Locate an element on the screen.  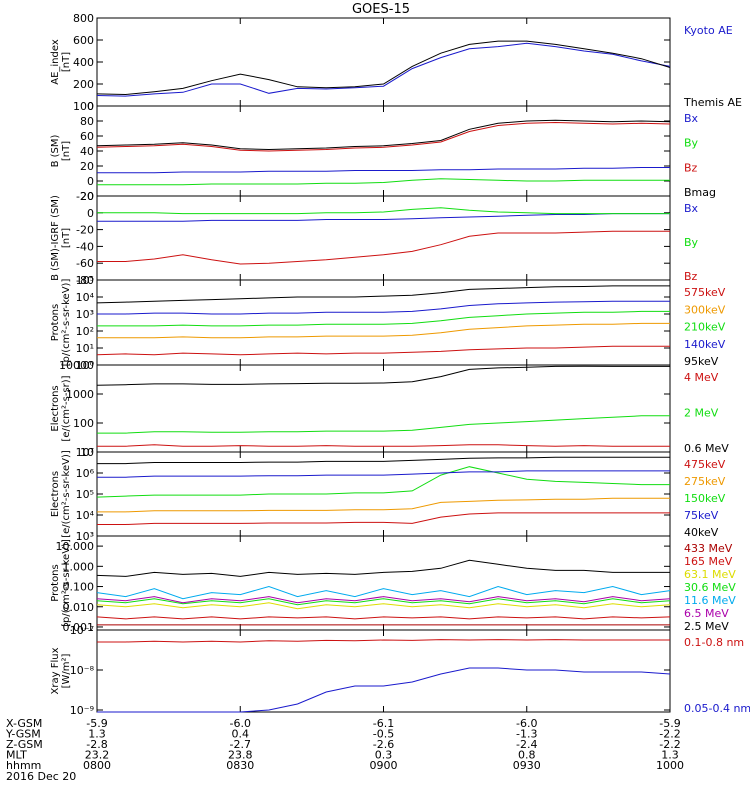
y-axis-label-line: [nT] is located at coordinates (66, 238).